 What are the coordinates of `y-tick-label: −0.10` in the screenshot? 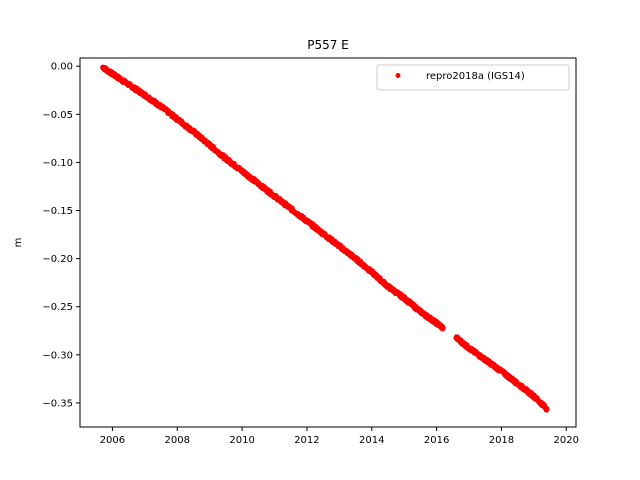 It's located at (57, 163).